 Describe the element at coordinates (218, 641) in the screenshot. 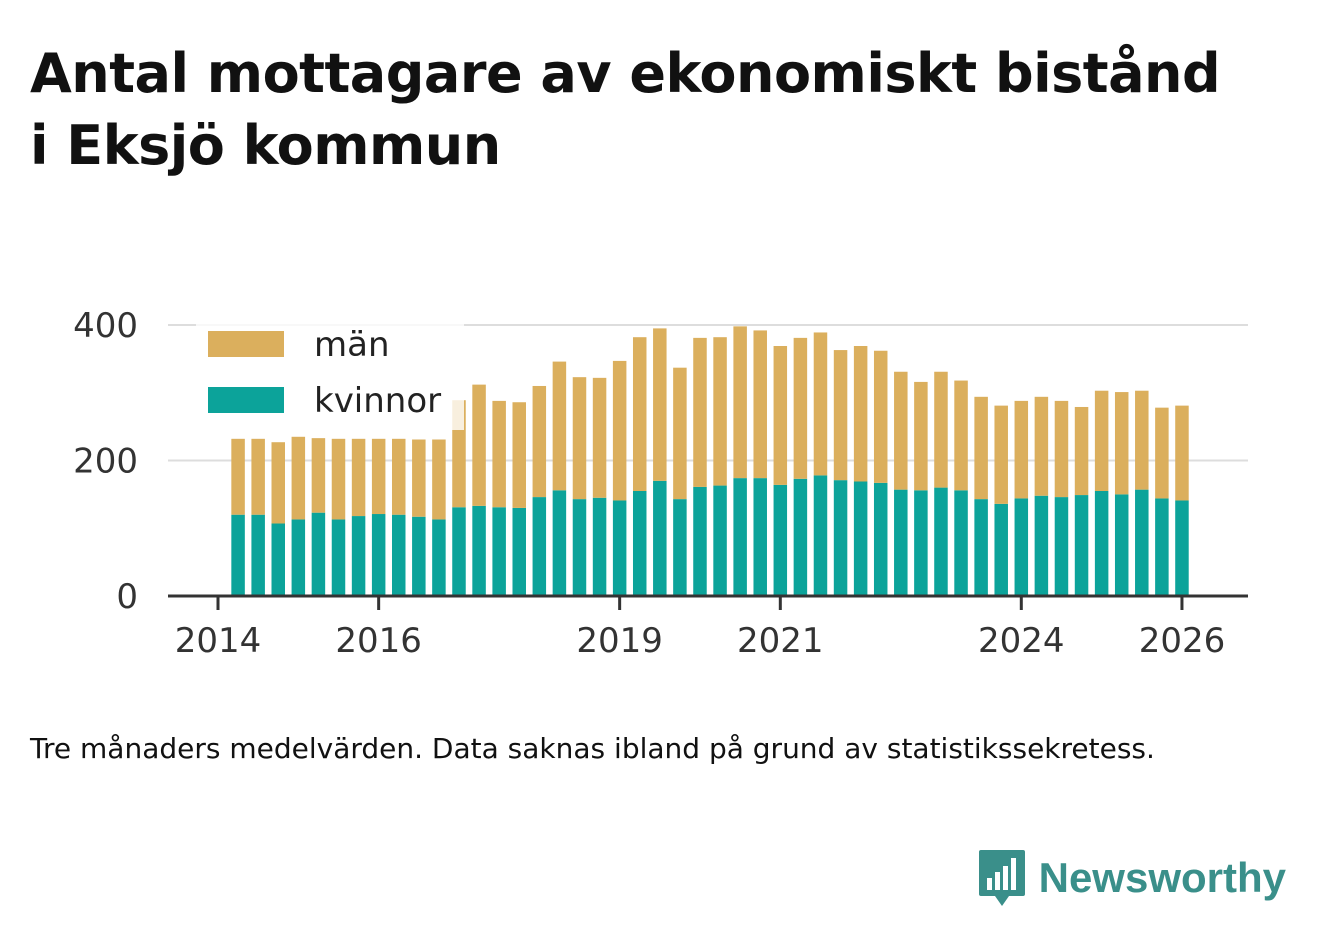

I see `x-tick-label: 2014` at that location.